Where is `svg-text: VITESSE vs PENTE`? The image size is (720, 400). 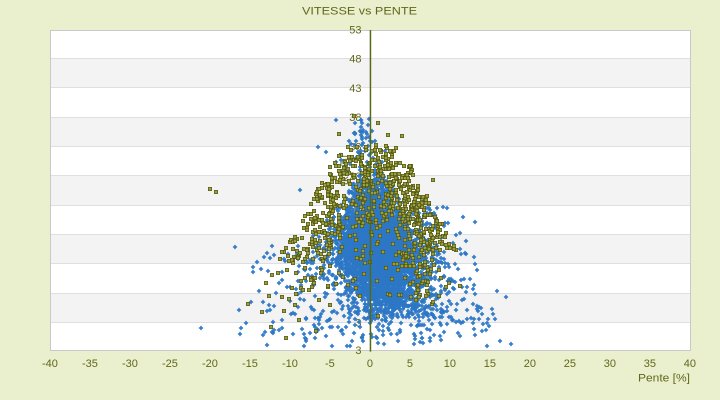
svg-text: VITESSE vs PENTE is located at coordinates (359, 11).